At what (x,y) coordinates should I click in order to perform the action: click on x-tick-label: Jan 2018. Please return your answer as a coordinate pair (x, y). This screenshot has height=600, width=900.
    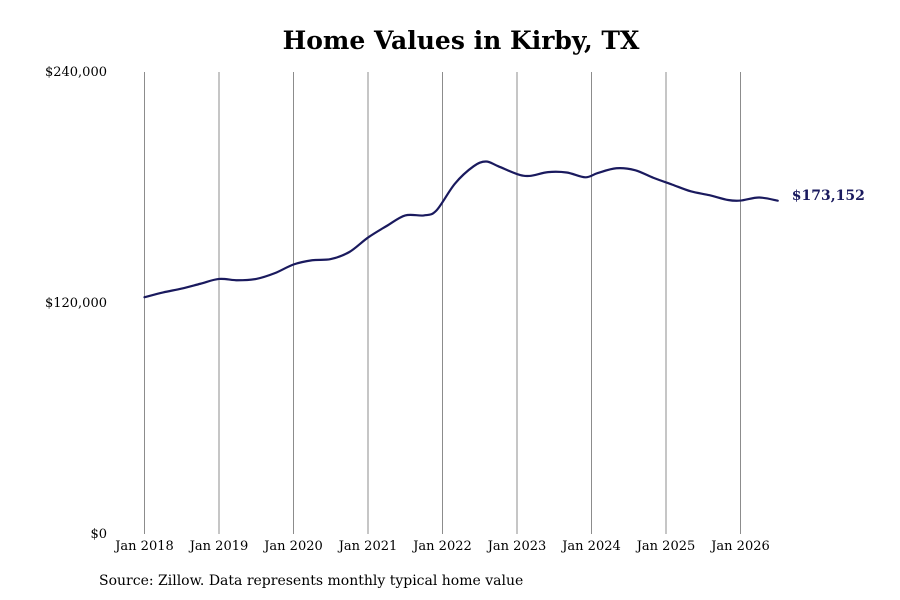
    Looking at the image, I should click on (143, 546).